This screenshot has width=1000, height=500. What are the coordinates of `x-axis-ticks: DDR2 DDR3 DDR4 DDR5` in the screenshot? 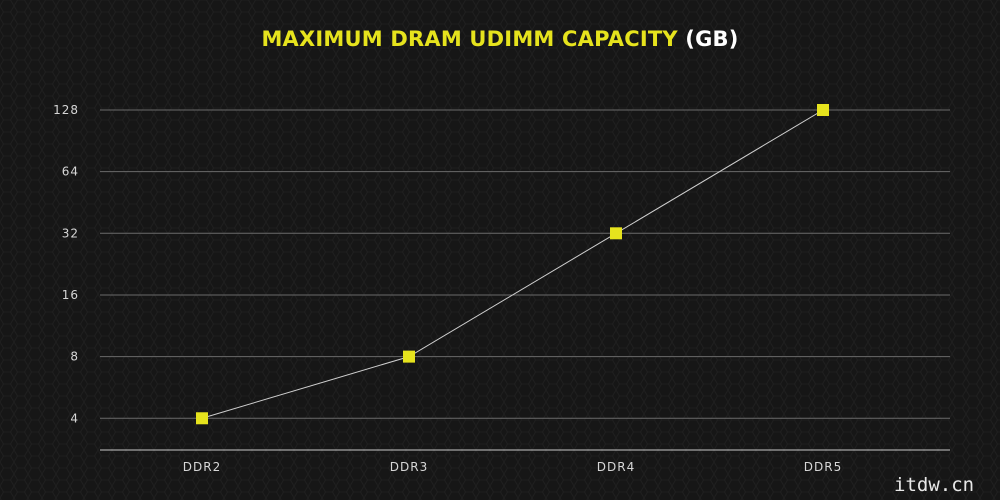 It's located at (512, 467).